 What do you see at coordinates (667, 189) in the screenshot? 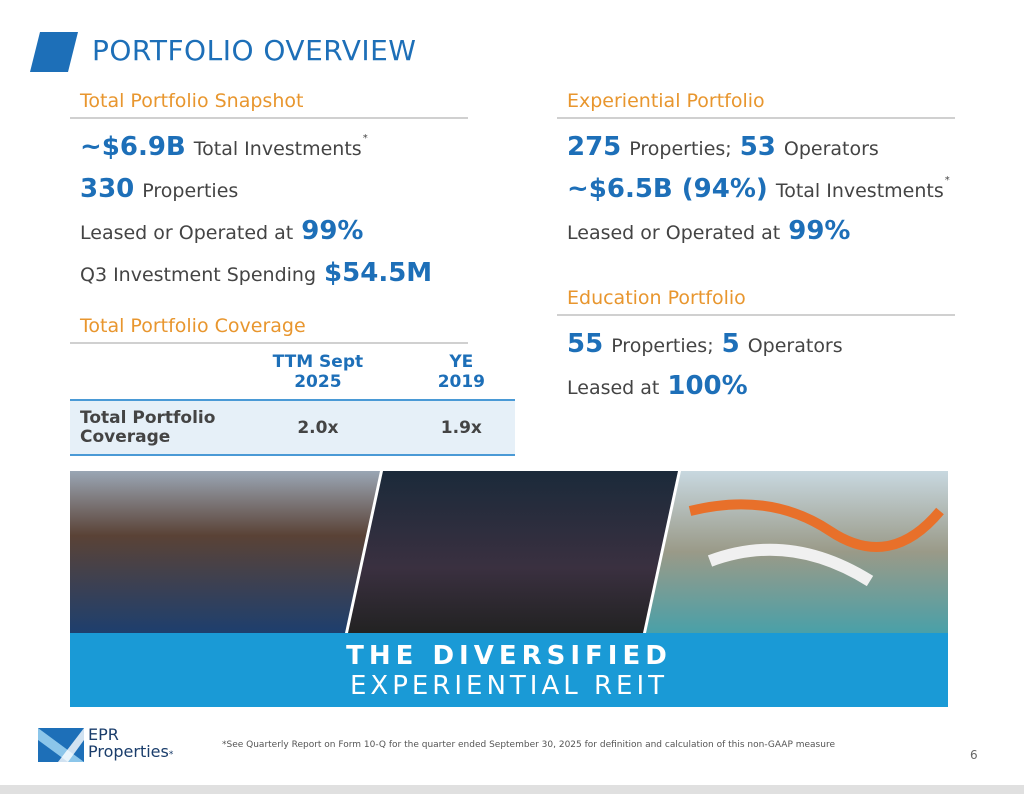
I see `stat-value: ~$6.5B (94%)` at bounding box center [667, 189].